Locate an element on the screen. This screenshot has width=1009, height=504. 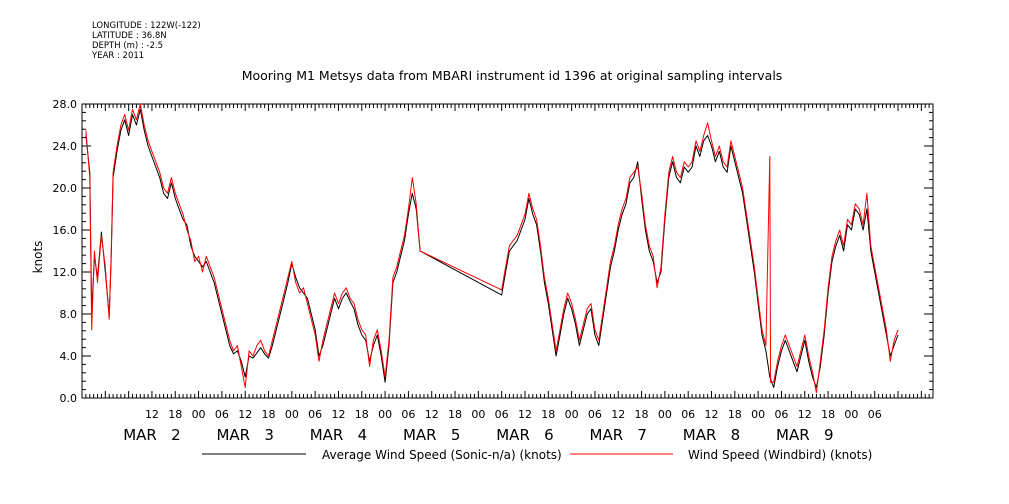
x-day-label: MAR 5 is located at coordinates (431, 435).